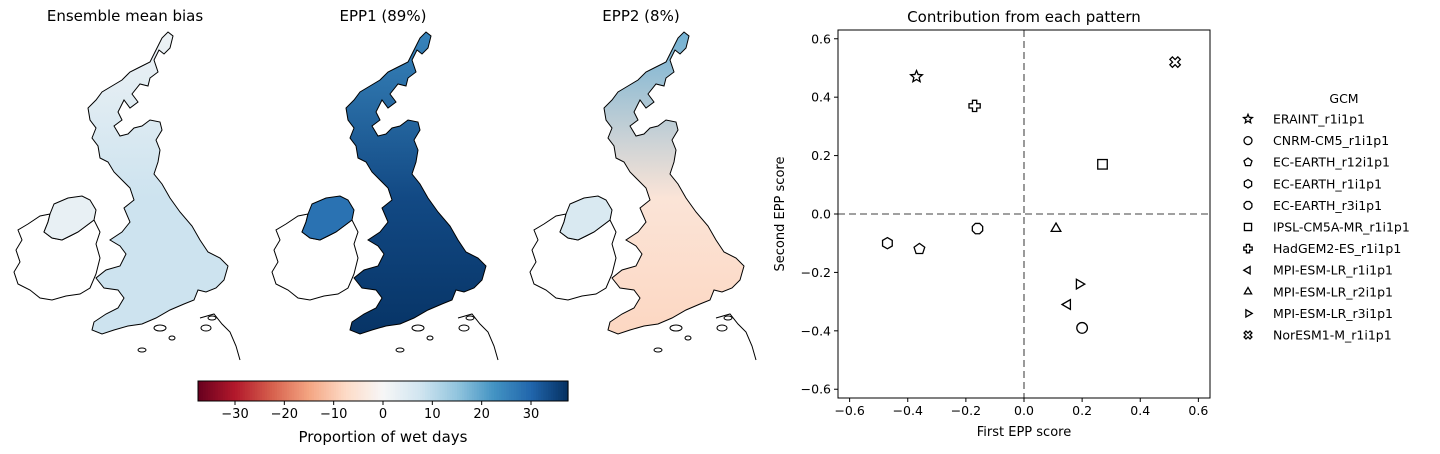 Image resolution: width=1440 pixels, height=454 pixels. What do you see at coordinates (974, 106) in the screenshot?
I see `data-point-hadgem2-es-r1i1p1` at bounding box center [974, 106].